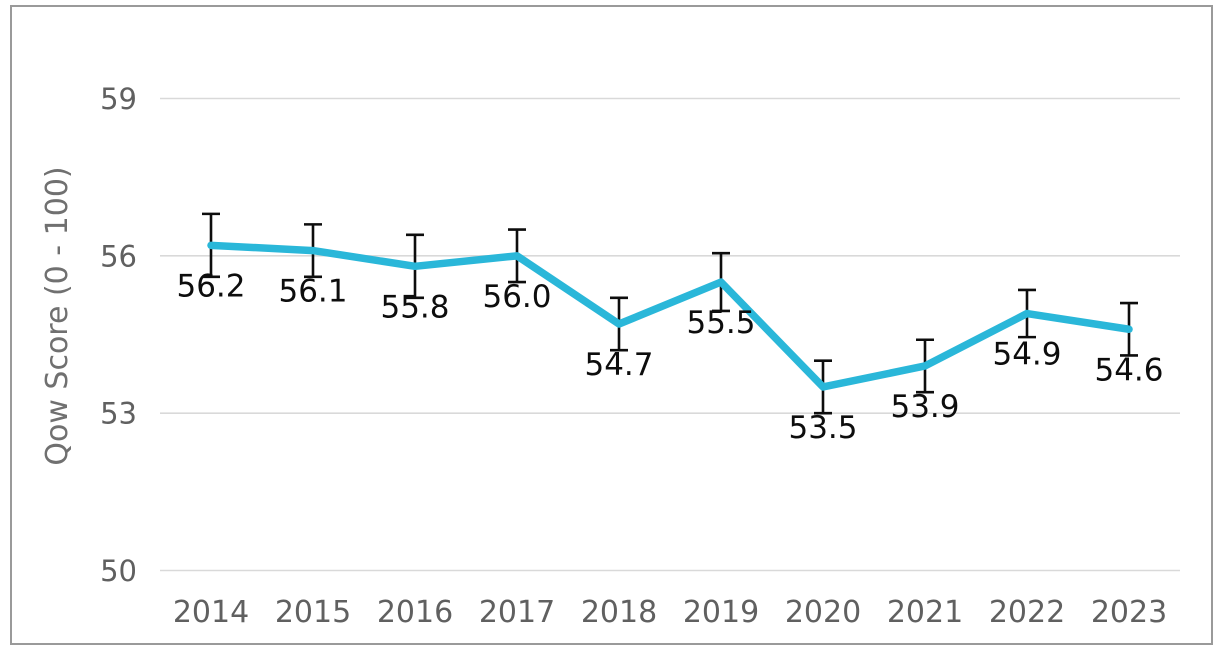  What do you see at coordinates (210, 286) in the screenshot?
I see `data-label-2014: 56.2` at bounding box center [210, 286].